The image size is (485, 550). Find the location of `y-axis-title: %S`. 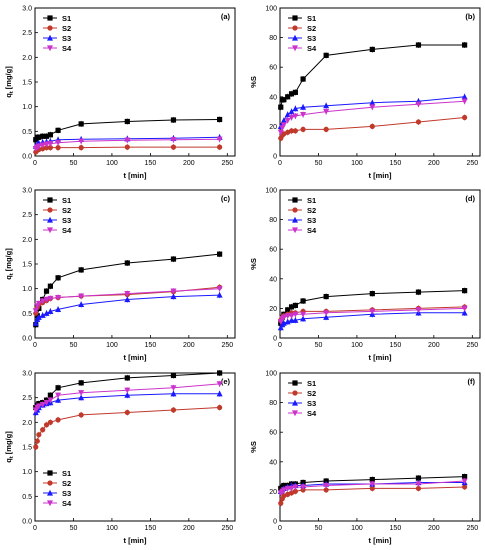

y-axis-title: %S is located at coordinates (253, 447).